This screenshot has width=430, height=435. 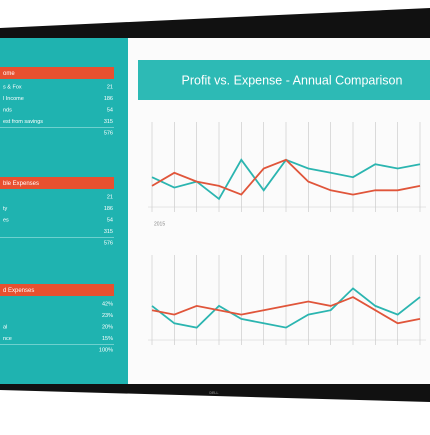 I want to click on section-title: d Expenses, so click(x=18, y=291).